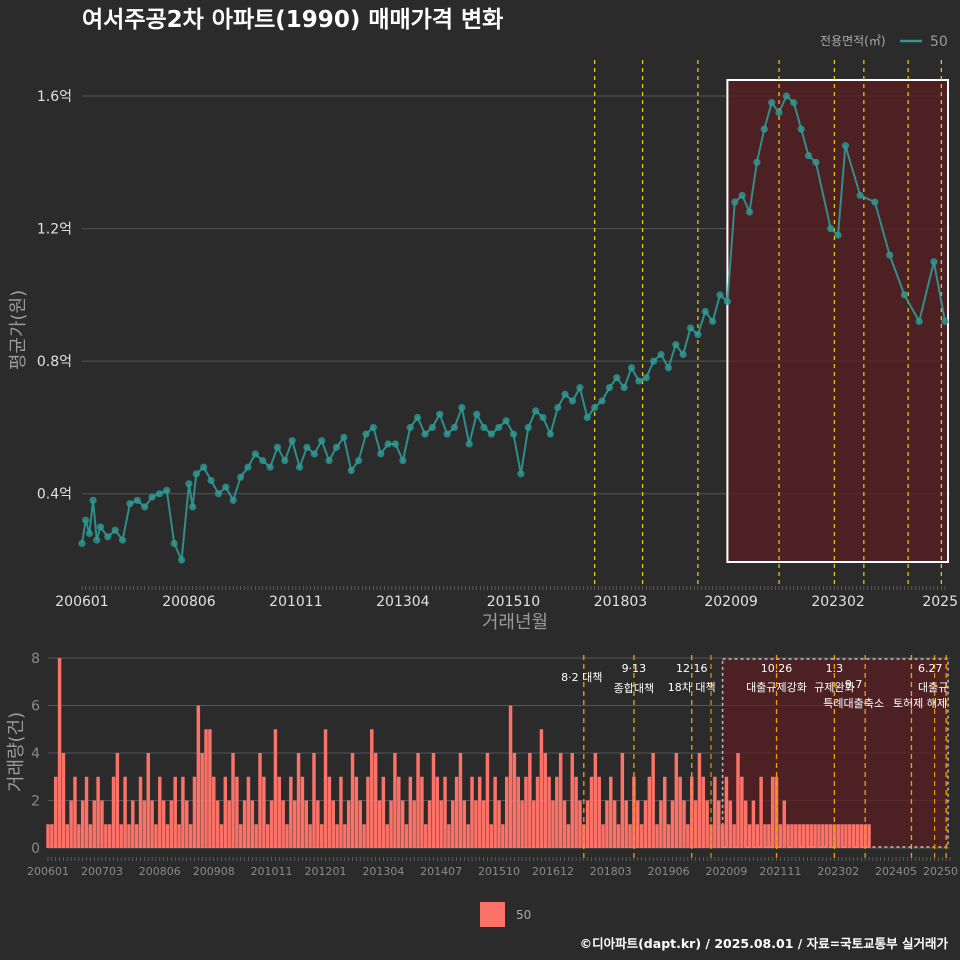 Image resolution: width=960 pixels, height=960 pixels. What do you see at coordinates (930, 668) in the screenshot?
I see `policy-date-label: 6.27` at bounding box center [930, 668].